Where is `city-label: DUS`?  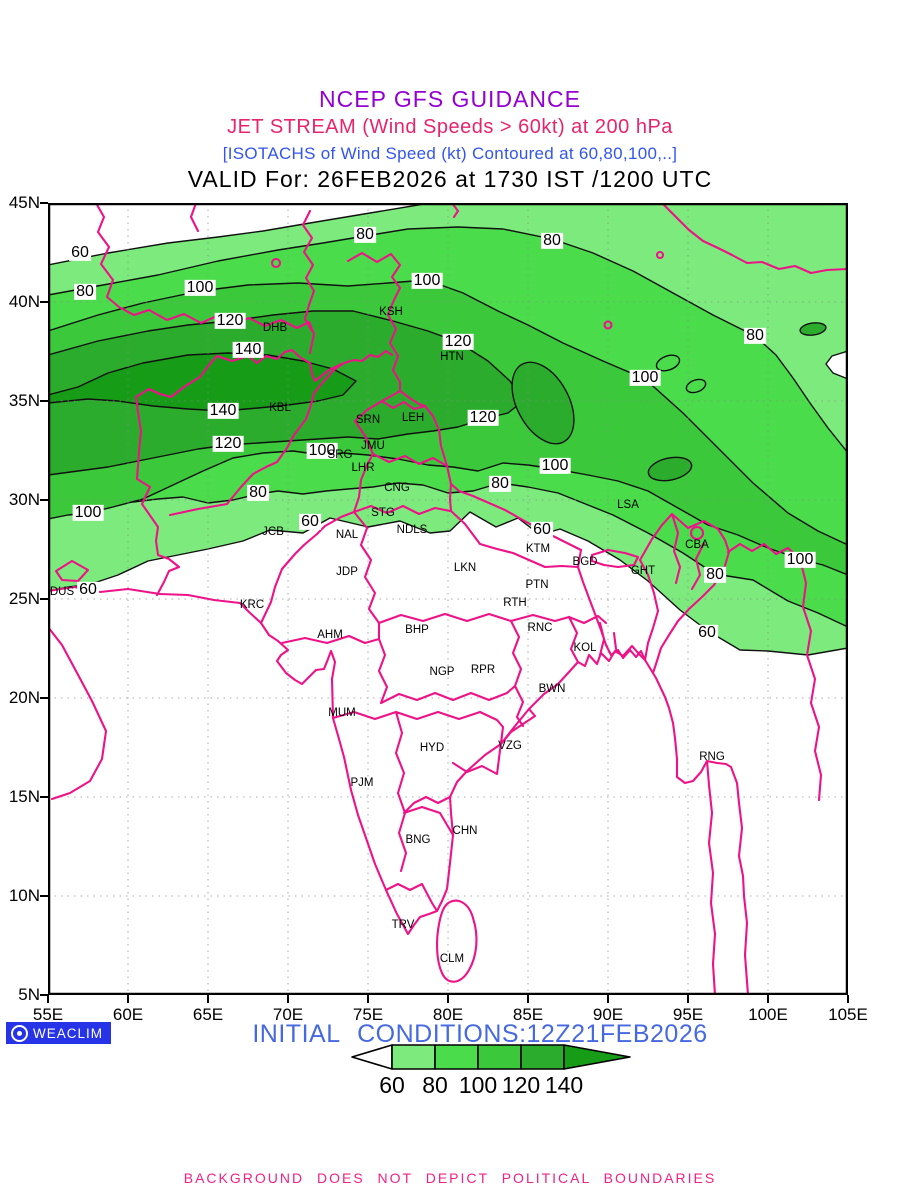 city-label: DUS is located at coordinates (62, 592).